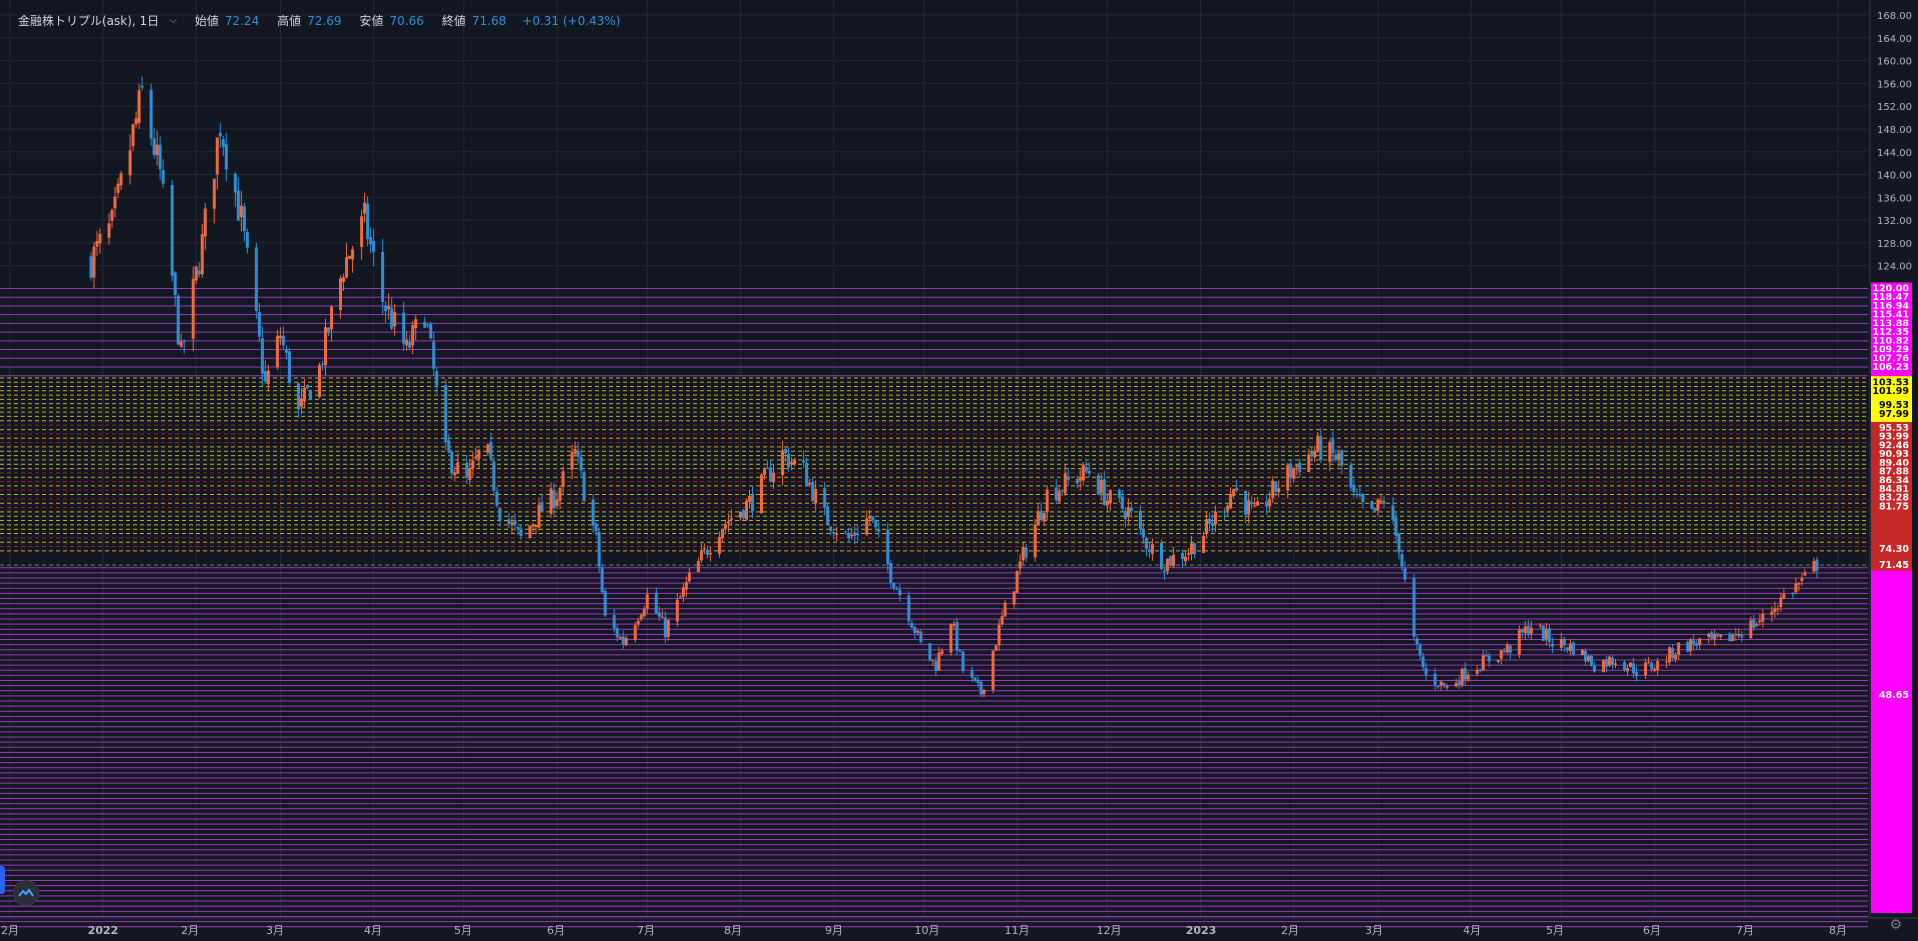  I want to click on level-label: 99.53, so click(1894, 405).